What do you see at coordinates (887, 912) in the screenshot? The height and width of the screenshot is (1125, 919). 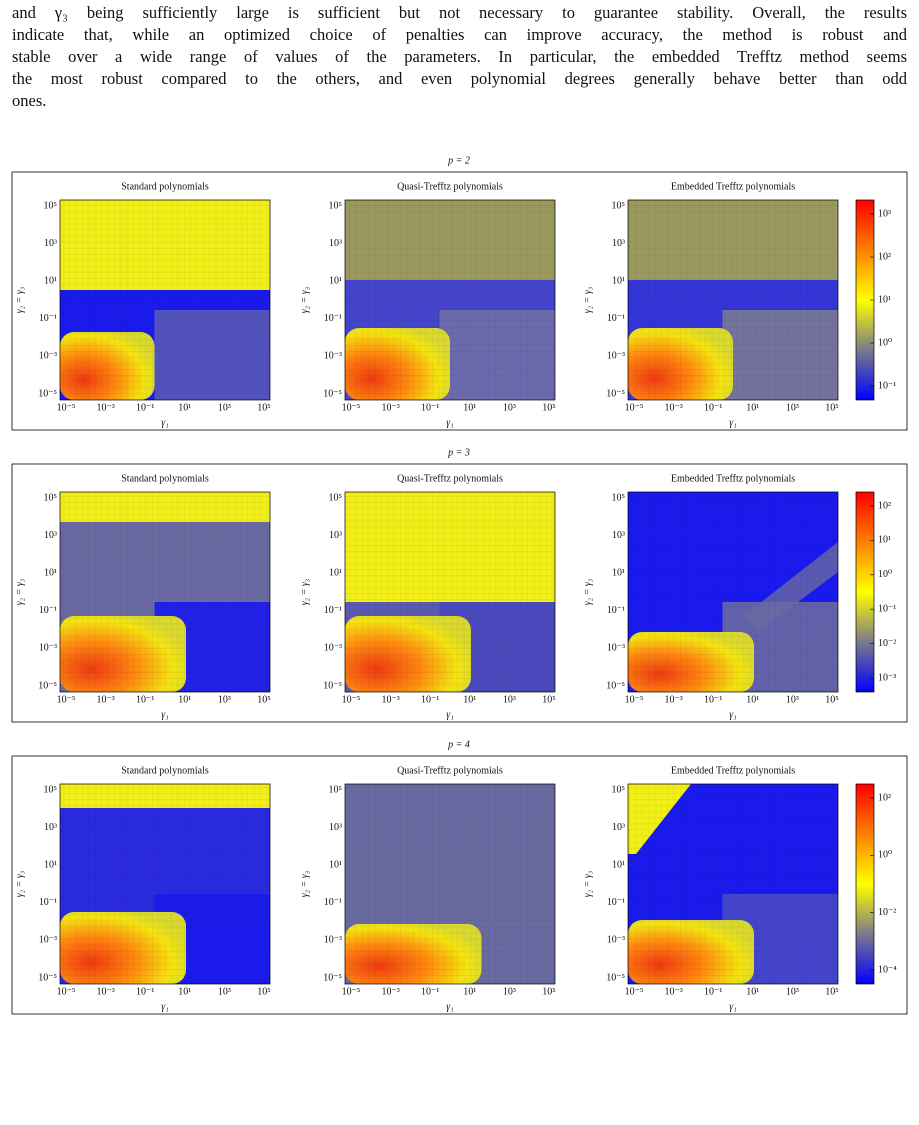 I see `colorbar-tick-label: 10⁻²` at bounding box center [887, 912].